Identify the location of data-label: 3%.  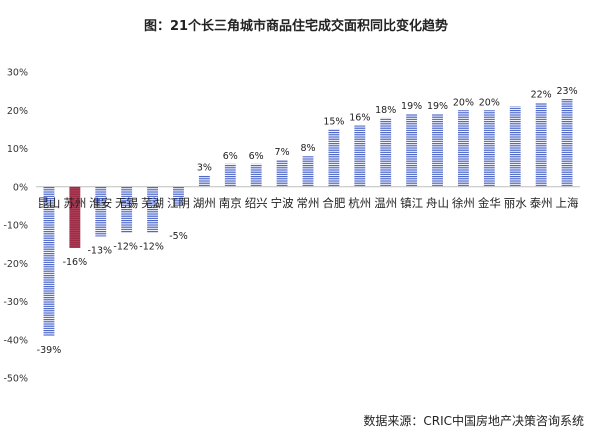
(204, 167).